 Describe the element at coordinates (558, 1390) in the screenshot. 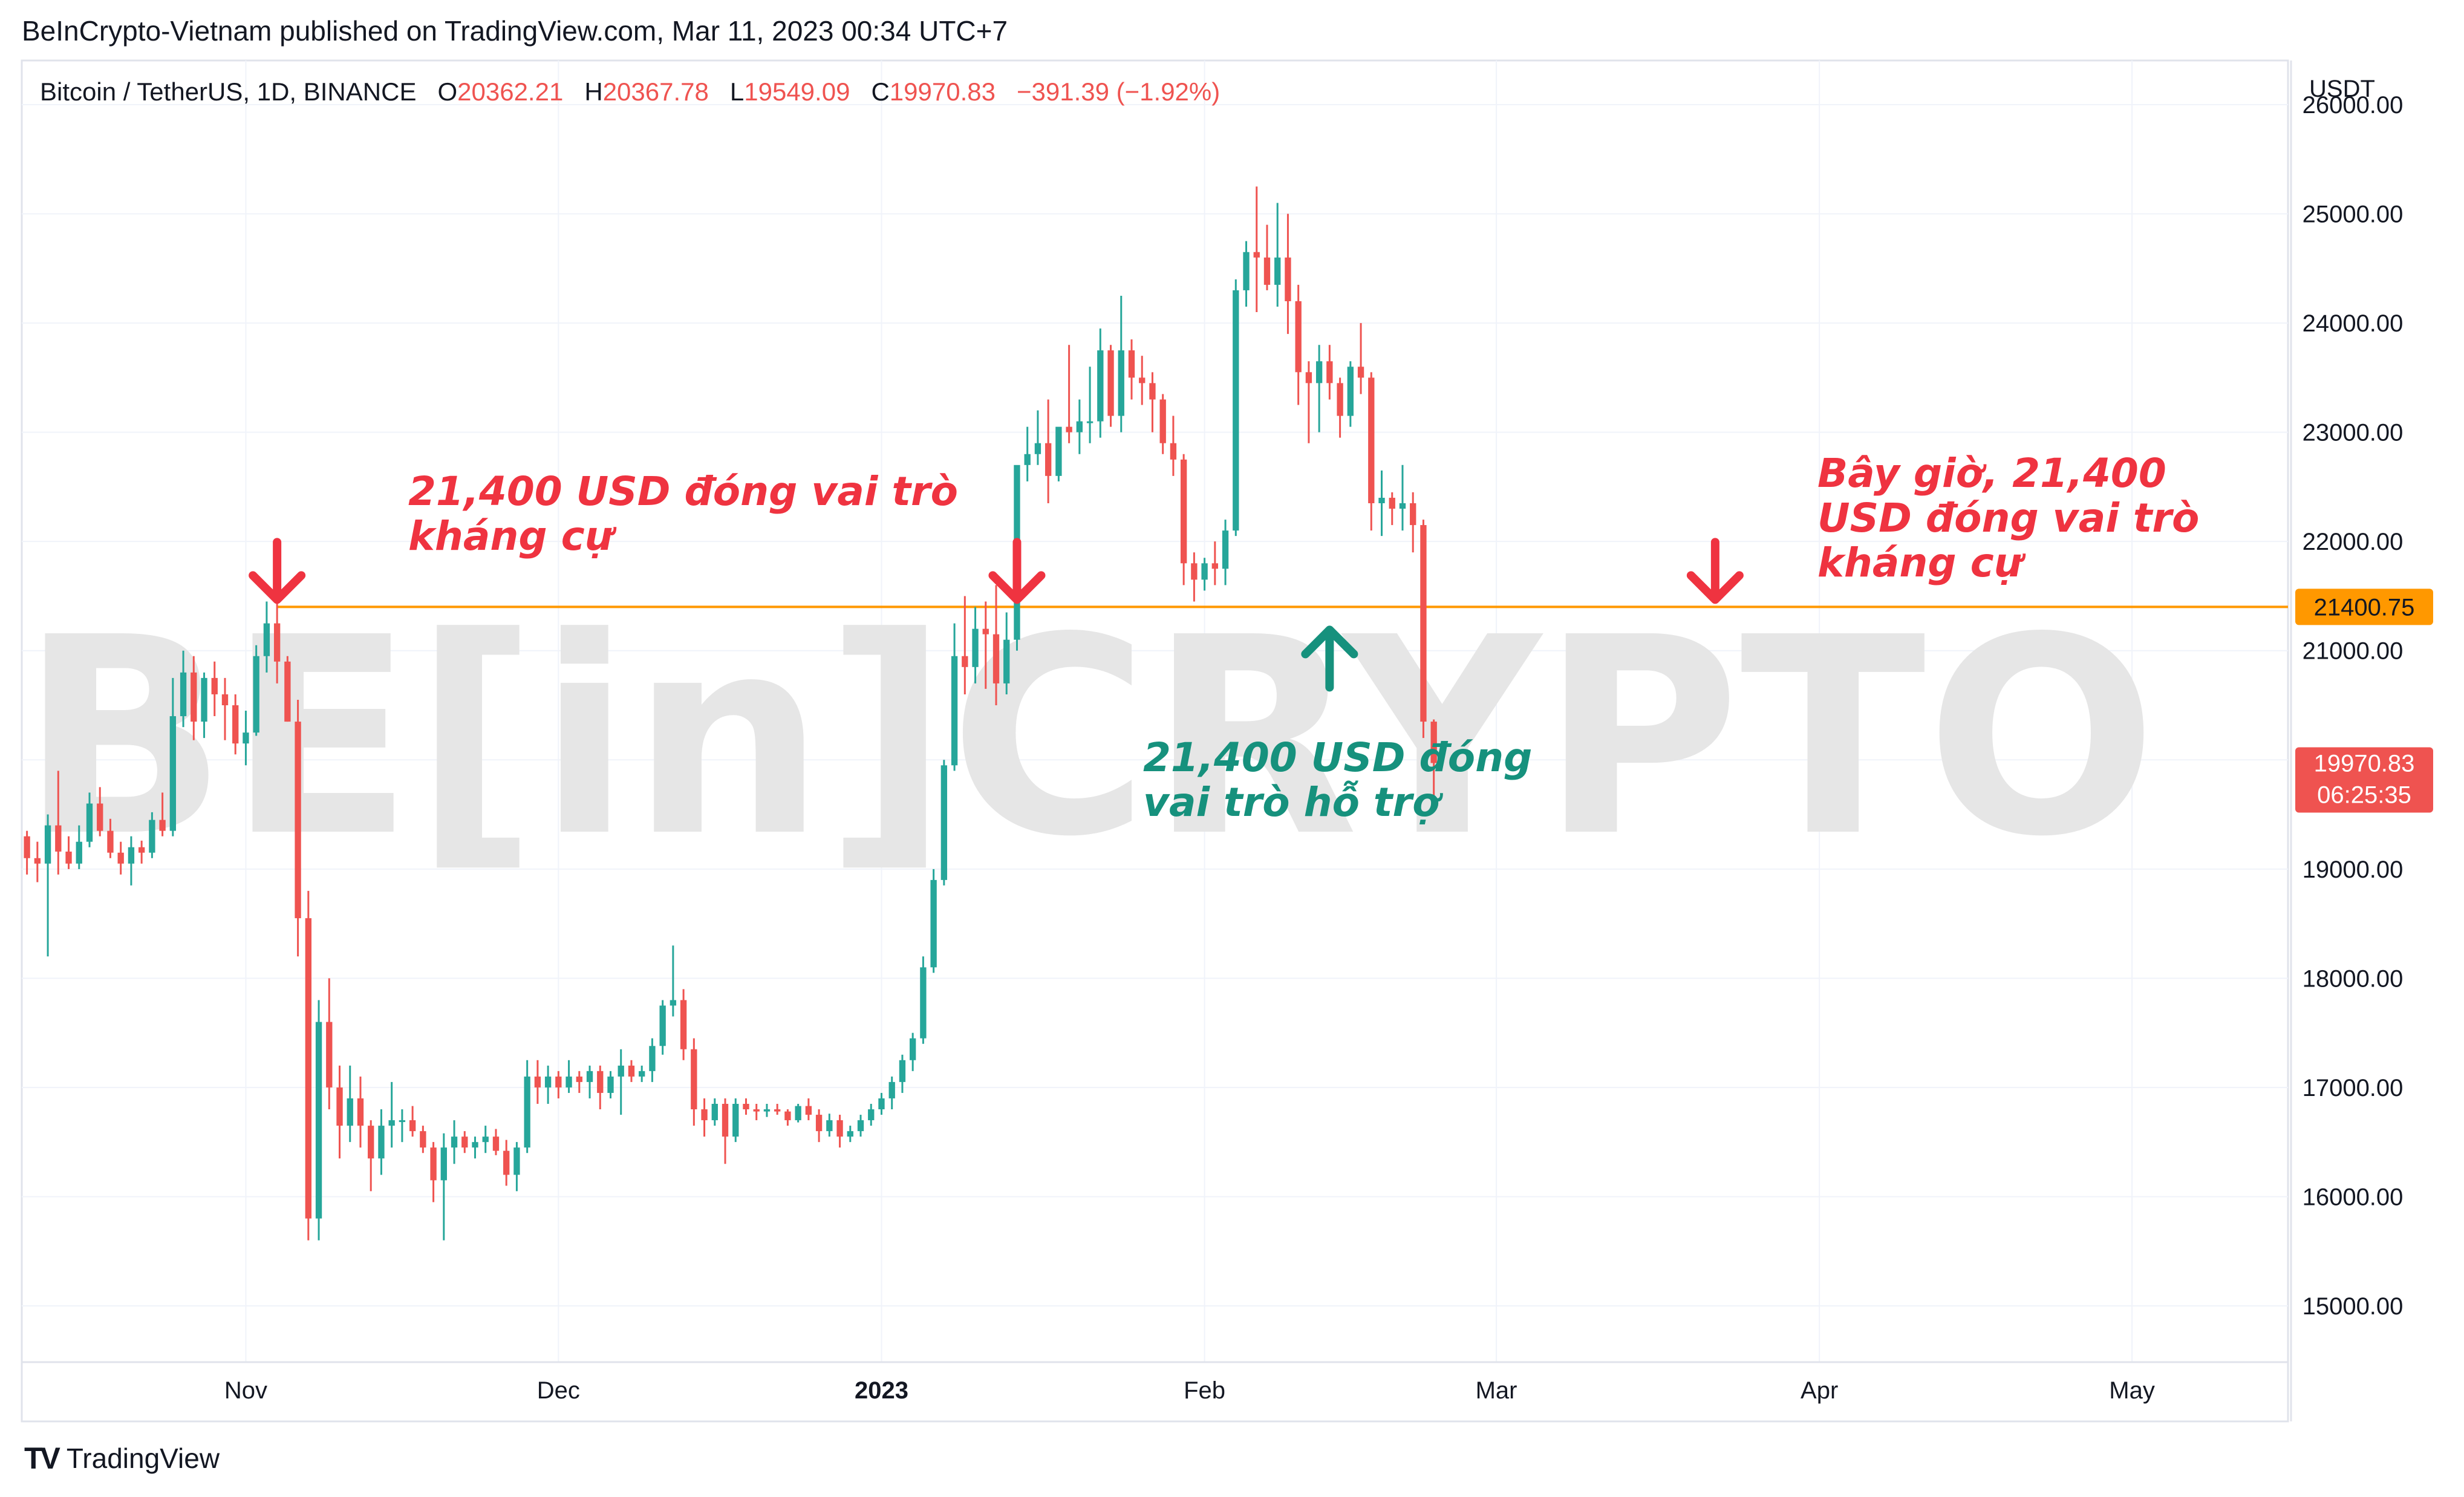

I see `x-tick-label: Dec` at that location.